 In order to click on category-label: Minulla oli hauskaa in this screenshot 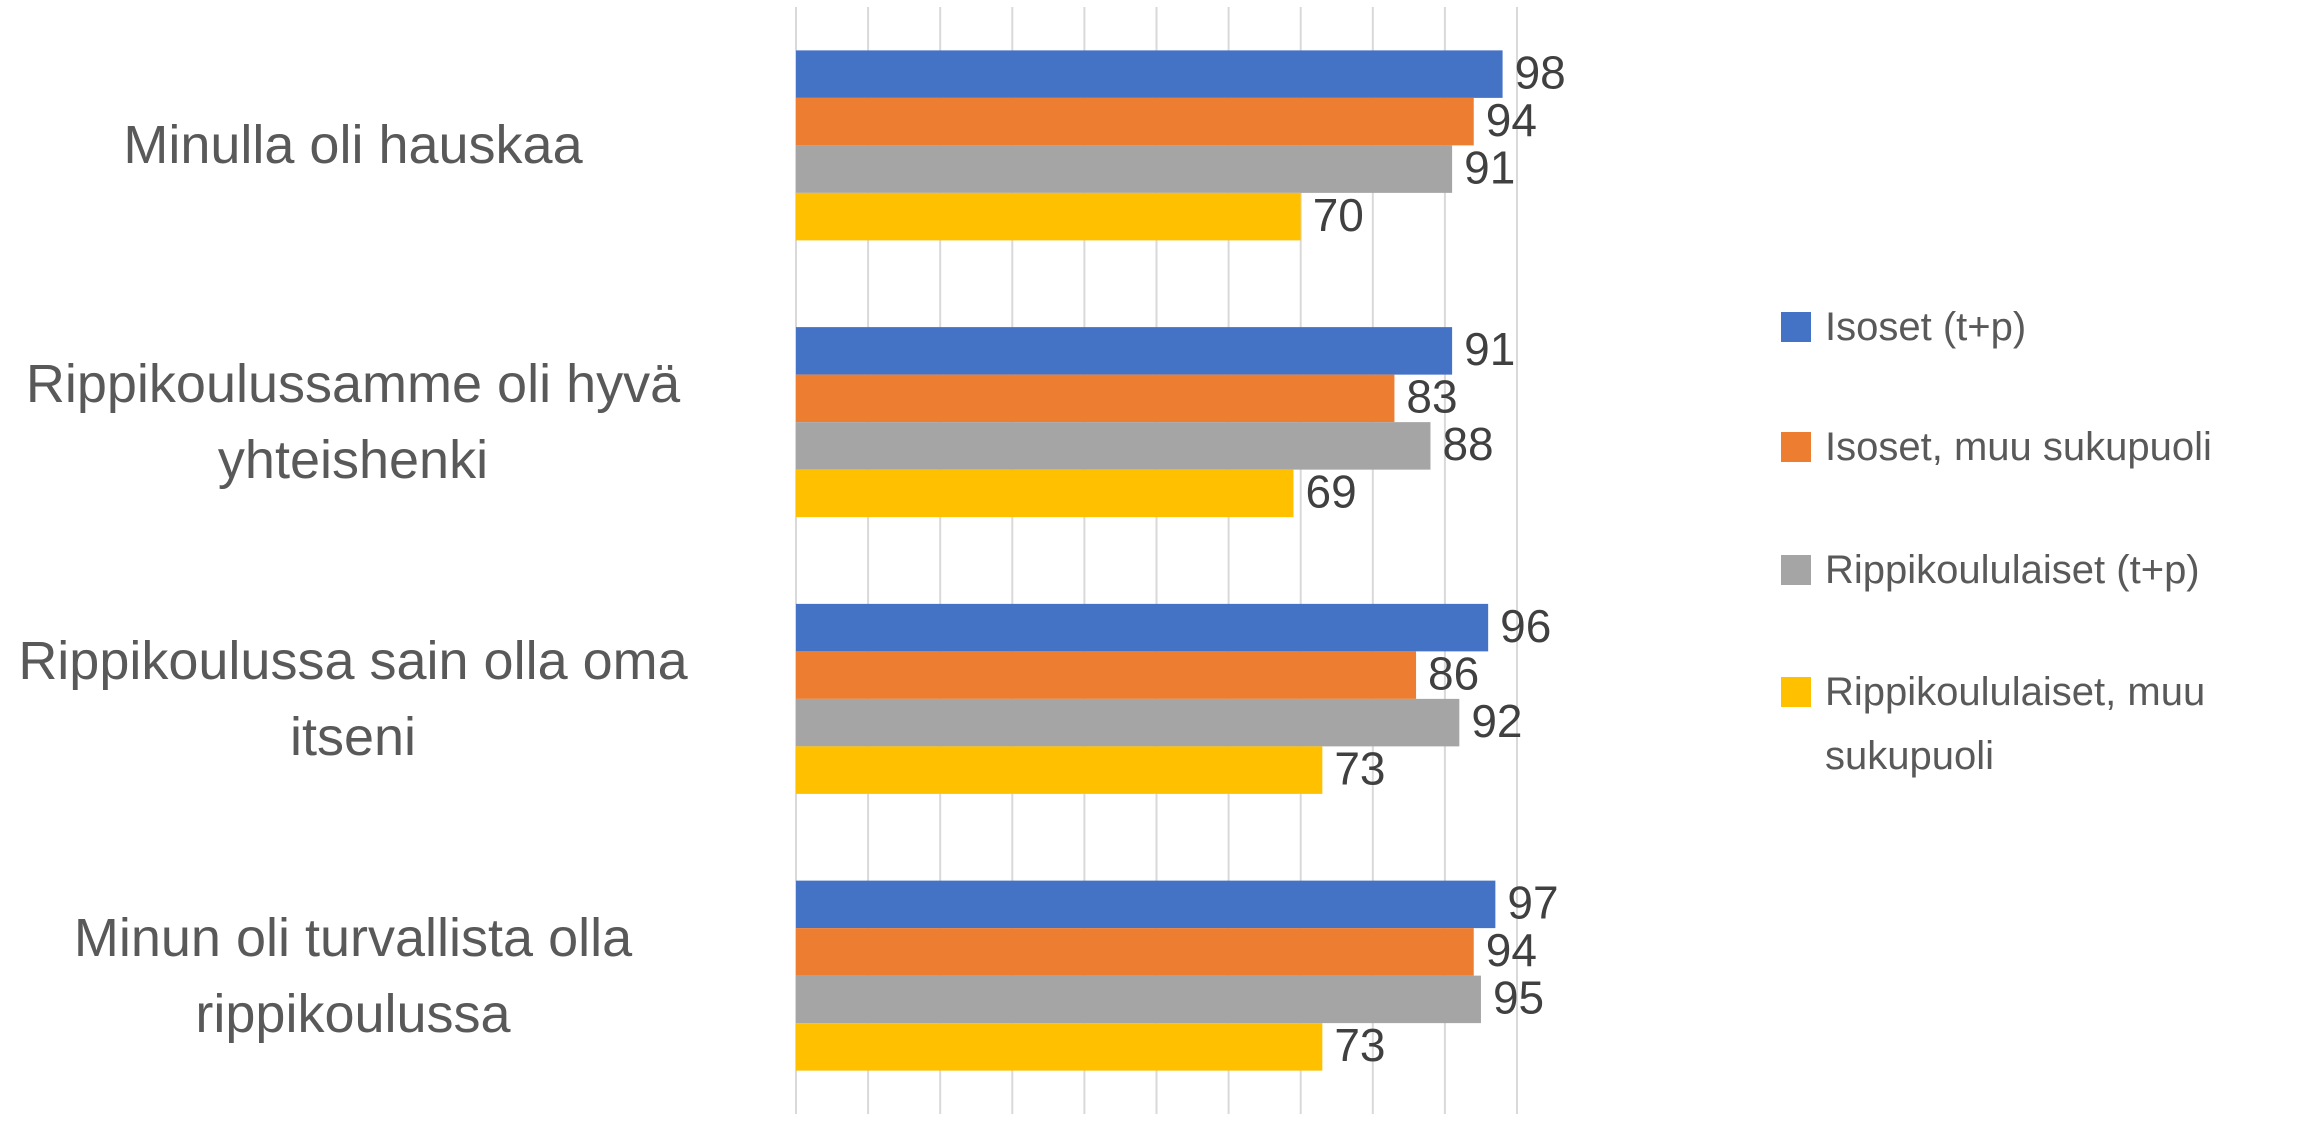, I will do `click(353, 145)`.